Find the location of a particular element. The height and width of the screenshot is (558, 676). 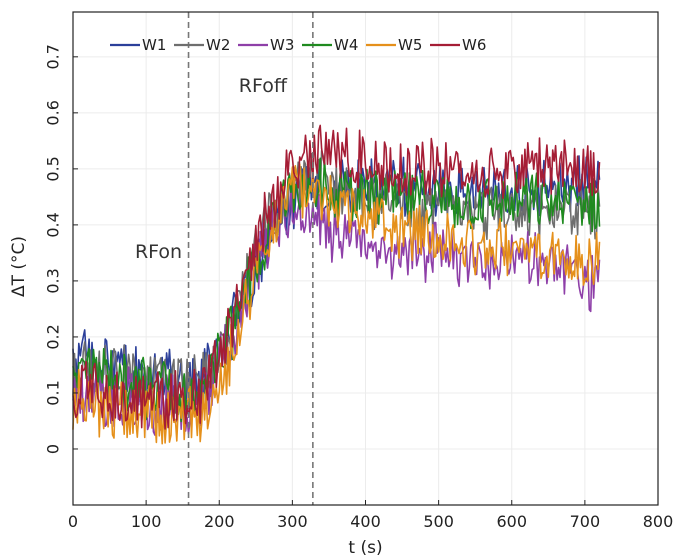

x-tick-label: 100 is located at coordinates (146, 521).